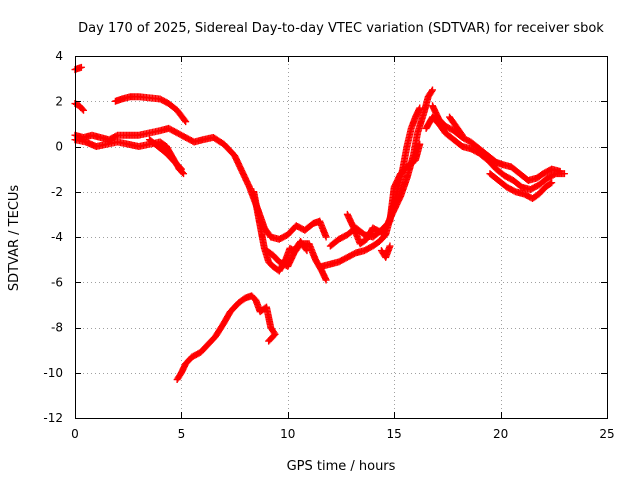  Describe the element at coordinates (226, 338) in the screenshot. I see `series-g` at that location.